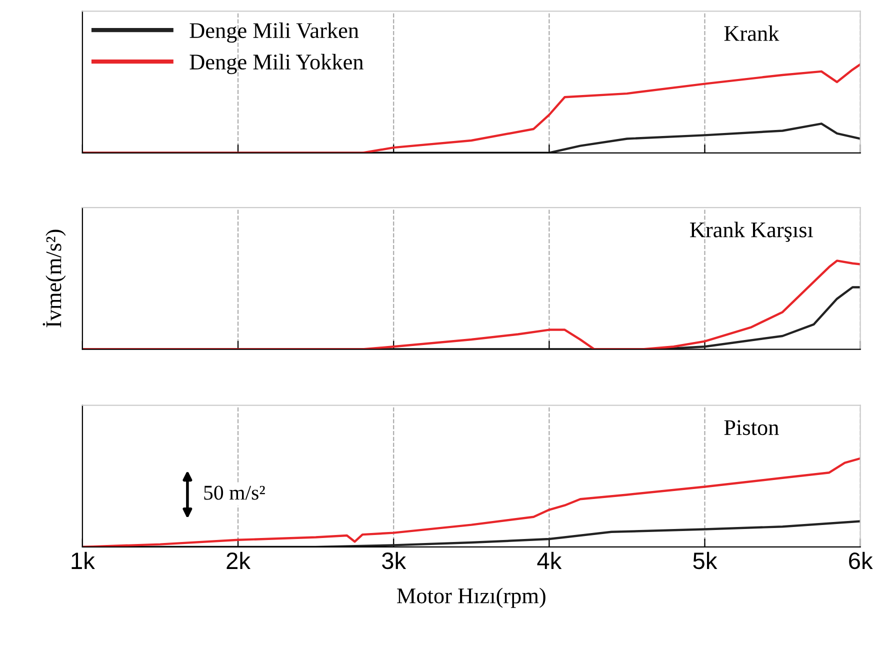  Describe the element at coordinates (54, 279) in the screenshot. I see `y-axis-title: İvme(m/s²)` at that location.